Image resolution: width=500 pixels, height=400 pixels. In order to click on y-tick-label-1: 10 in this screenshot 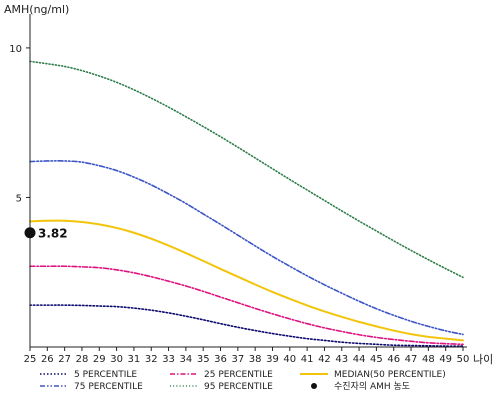, I will do `click(15, 49)`.